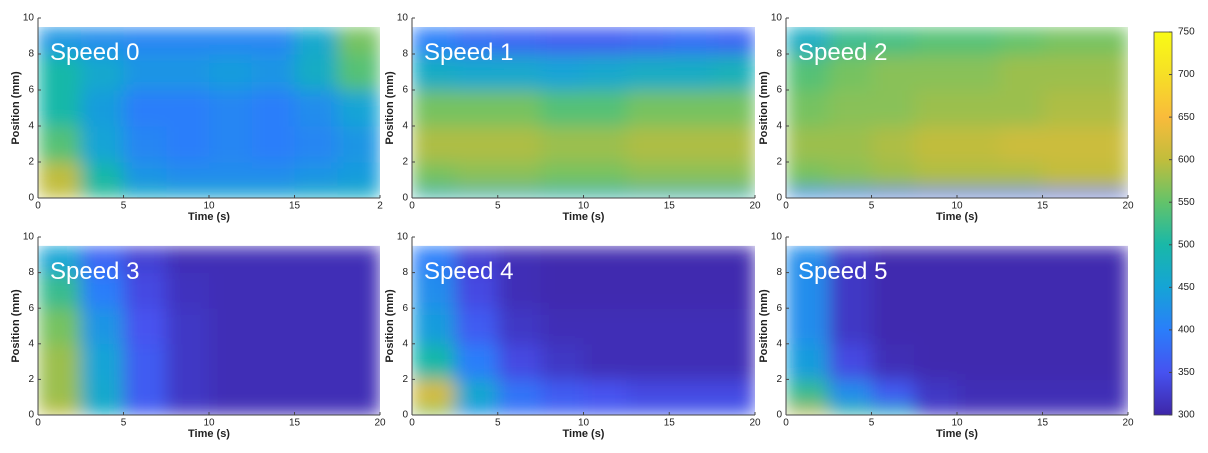  I want to click on colorbar-tick-label: 700, so click(1186, 74).